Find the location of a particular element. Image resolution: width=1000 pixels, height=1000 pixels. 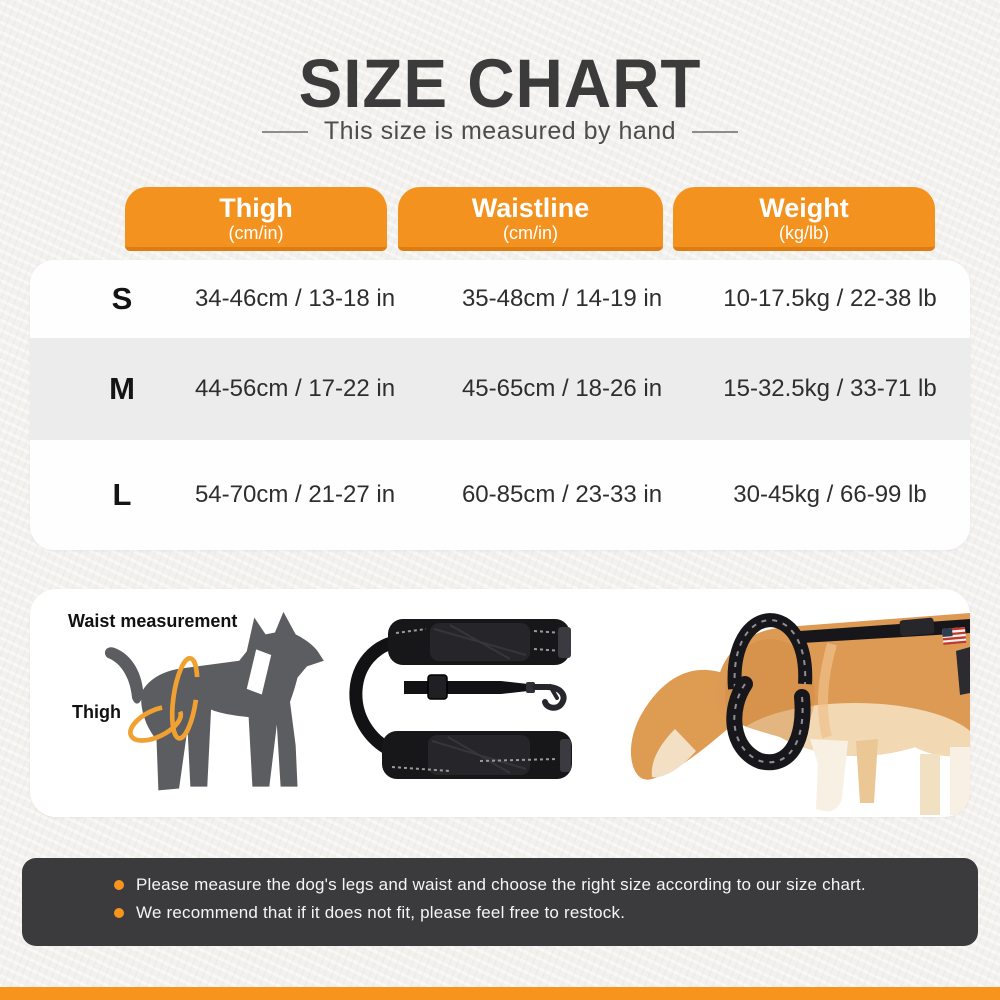

column-header-thigh: Thigh (cm/in) is located at coordinates (256, 219).